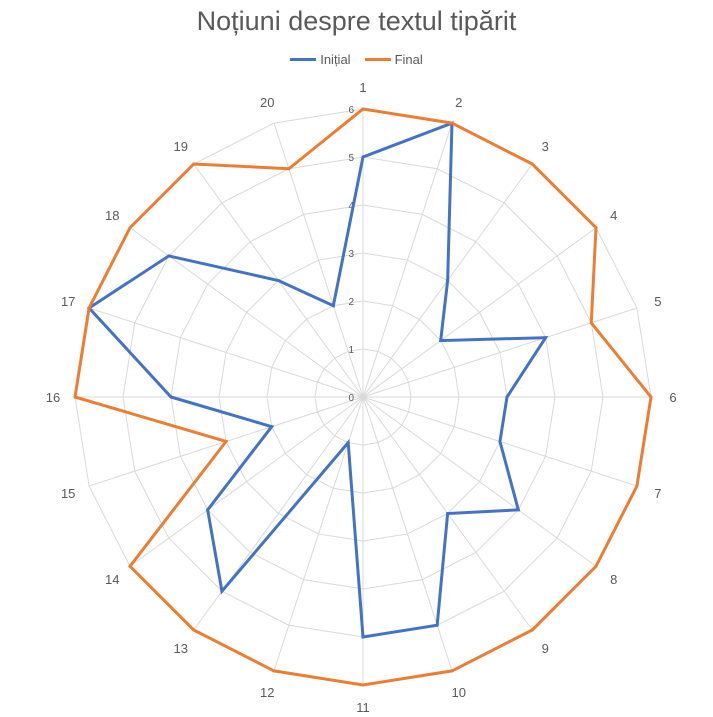 The width and height of the screenshot is (713, 717). What do you see at coordinates (112, 215) in the screenshot?
I see `category-label-18: 18` at bounding box center [112, 215].